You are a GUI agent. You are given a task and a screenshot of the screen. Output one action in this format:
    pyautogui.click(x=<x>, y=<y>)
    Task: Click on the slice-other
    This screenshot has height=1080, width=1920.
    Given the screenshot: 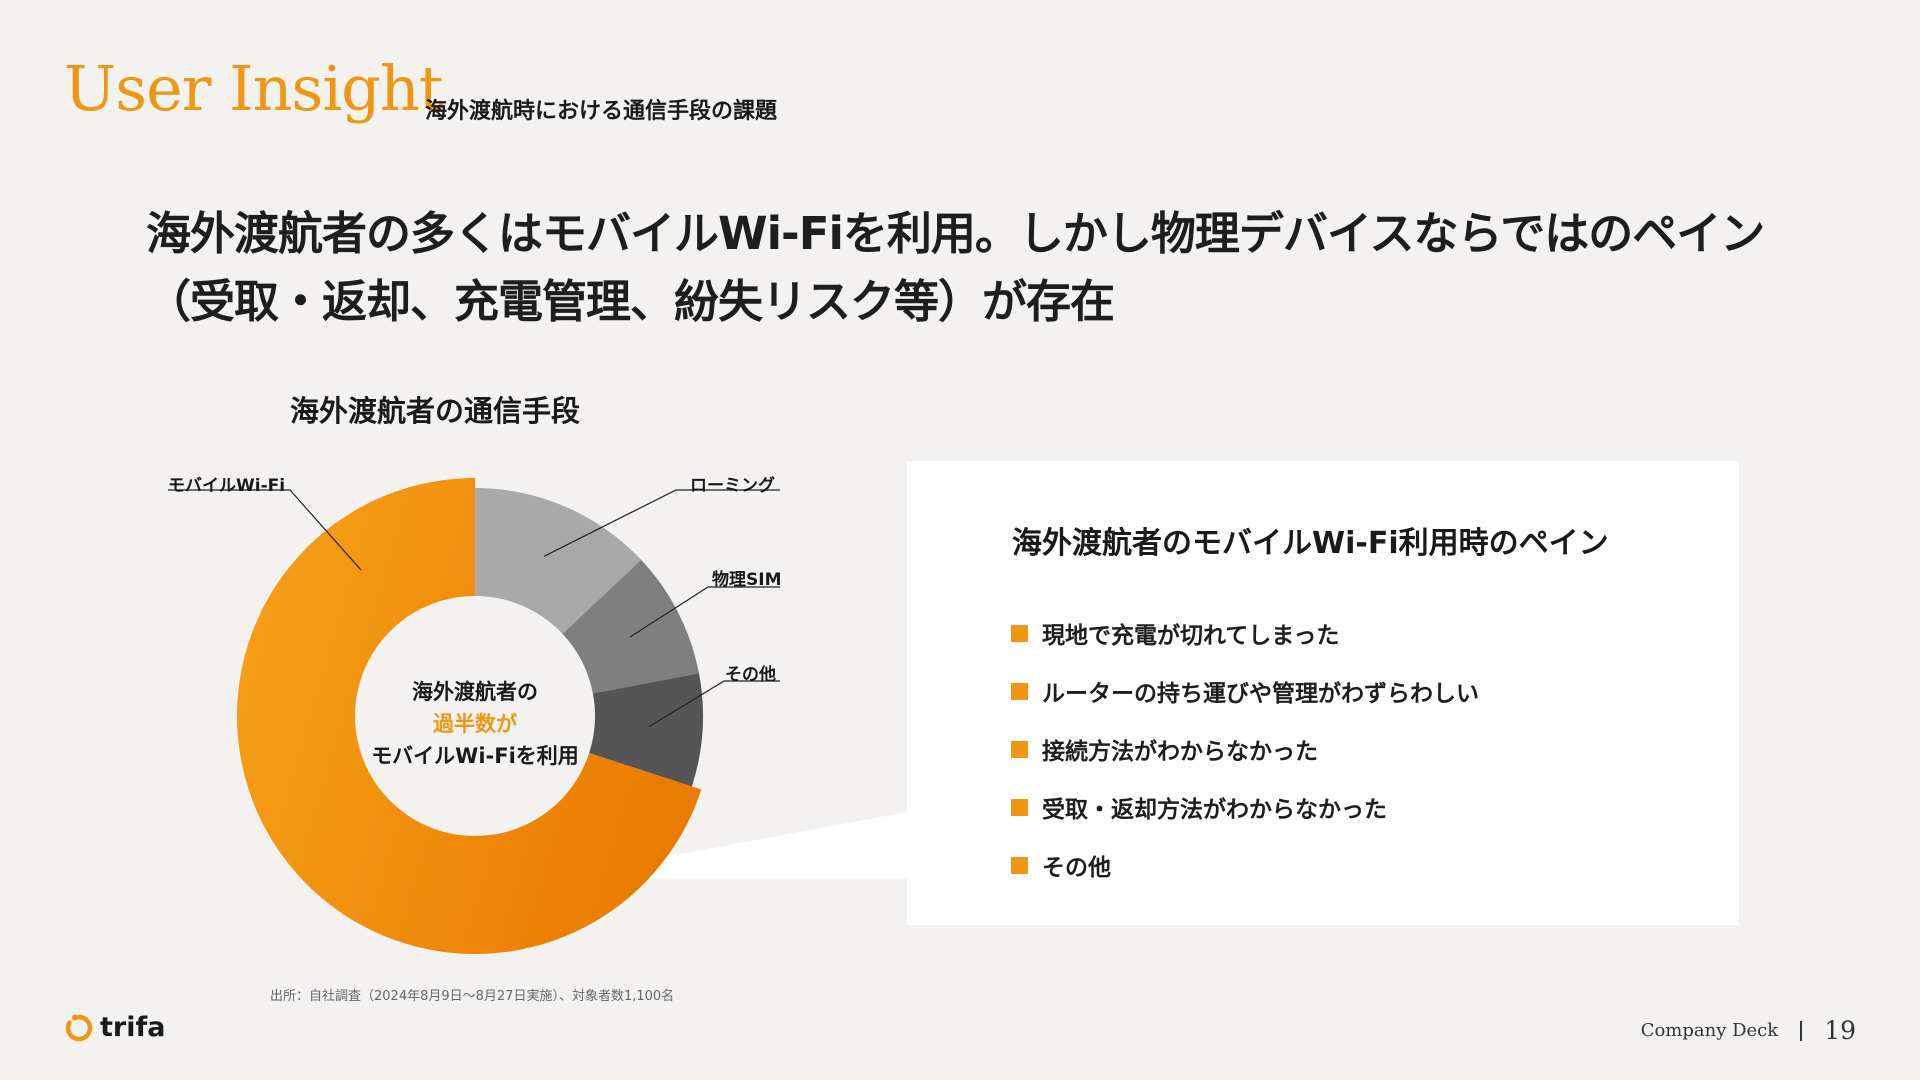 What is the action you would take?
    pyautogui.click(x=646, y=730)
    